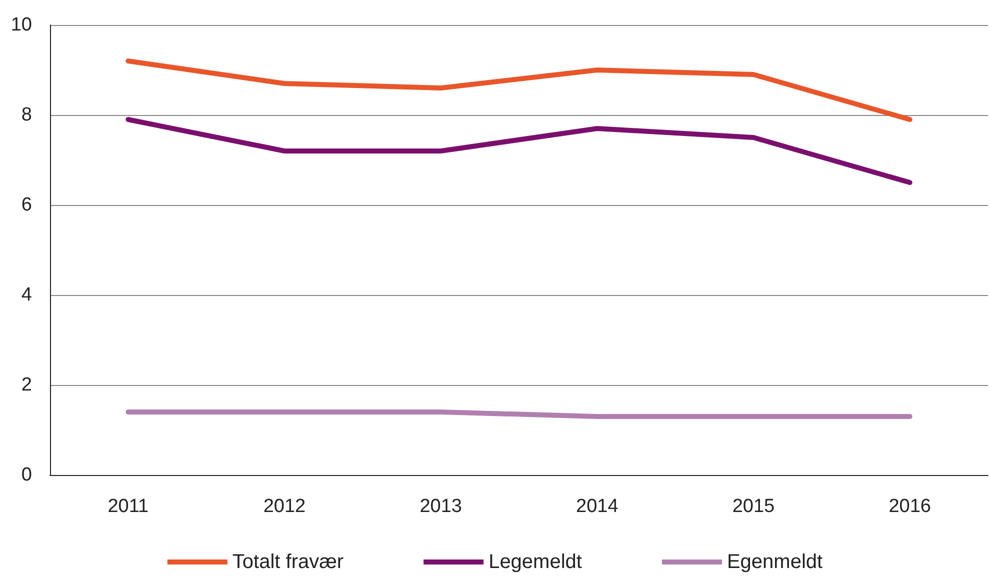 This screenshot has width=990, height=579. What do you see at coordinates (535, 562) in the screenshot?
I see `legend-label: Legemeldt` at bounding box center [535, 562].